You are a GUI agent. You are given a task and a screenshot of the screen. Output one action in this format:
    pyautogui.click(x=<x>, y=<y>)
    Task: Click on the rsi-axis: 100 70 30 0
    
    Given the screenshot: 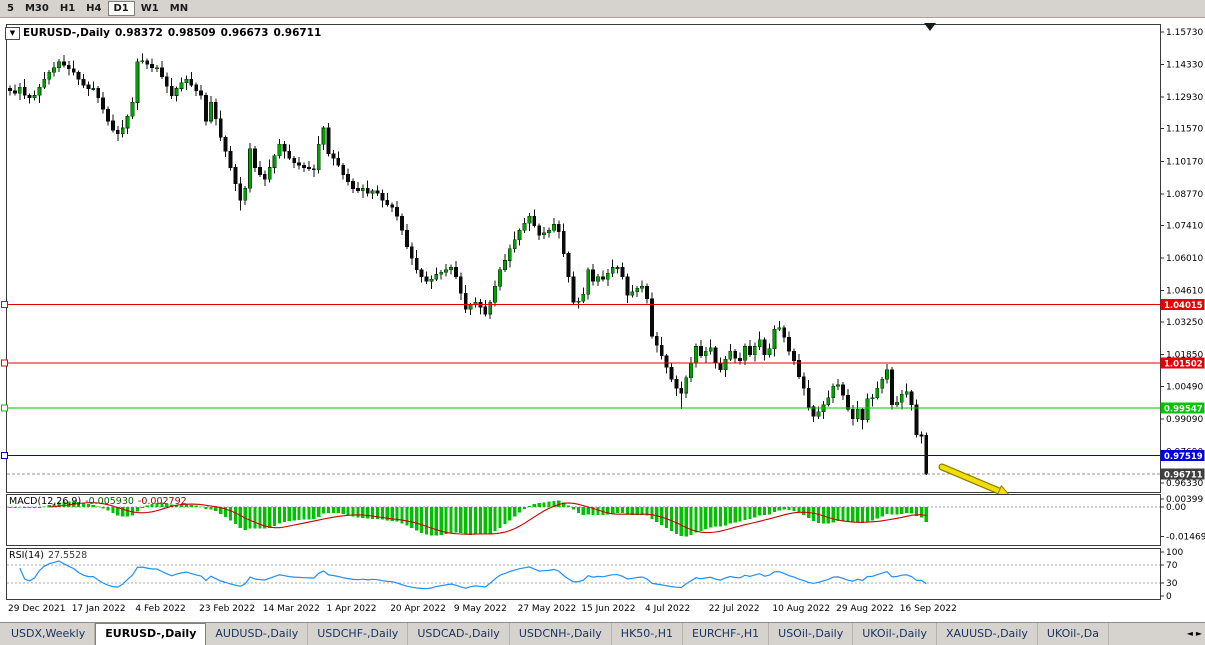 What is the action you would take?
    pyautogui.click(x=1171, y=575)
    